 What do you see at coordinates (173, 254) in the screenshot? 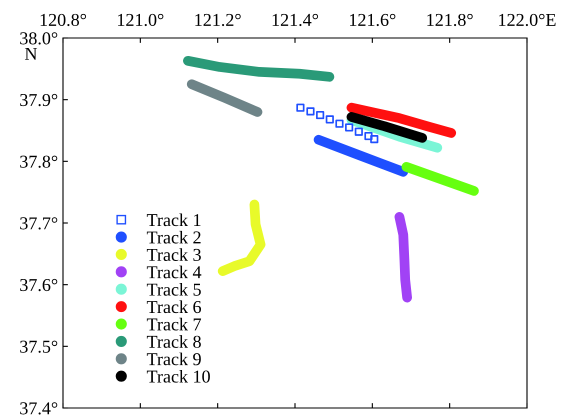
I see `legend-label: Track 3` at bounding box center [173, 254].